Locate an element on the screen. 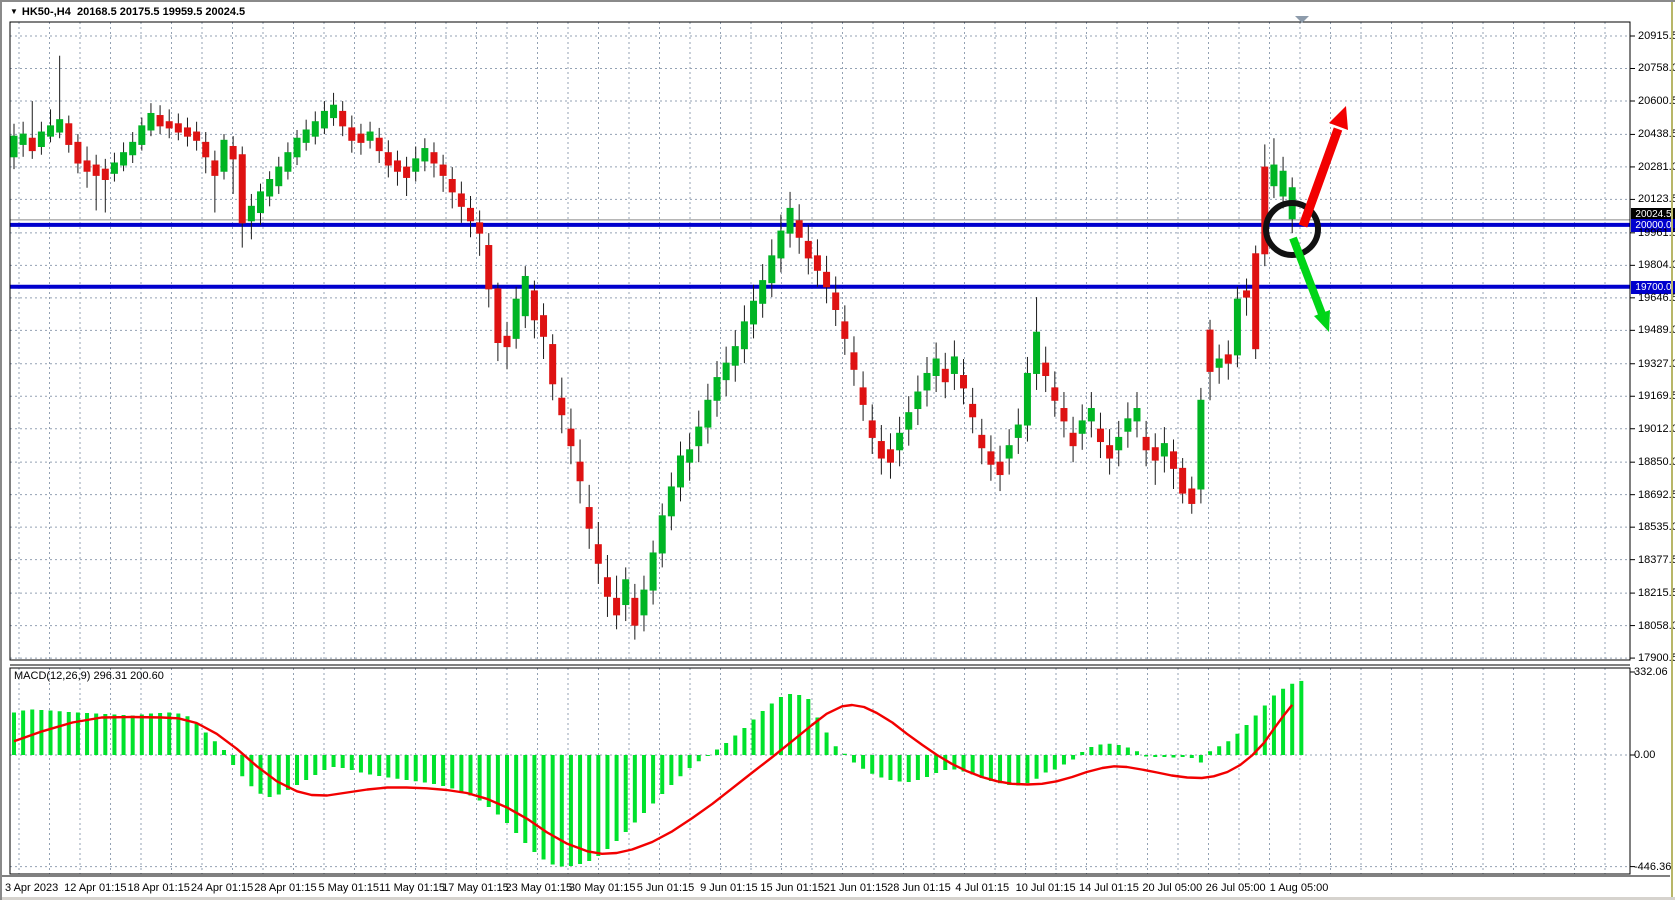  symbol-timeframe: HK50-,H4 is located at coordinates (46, 12).